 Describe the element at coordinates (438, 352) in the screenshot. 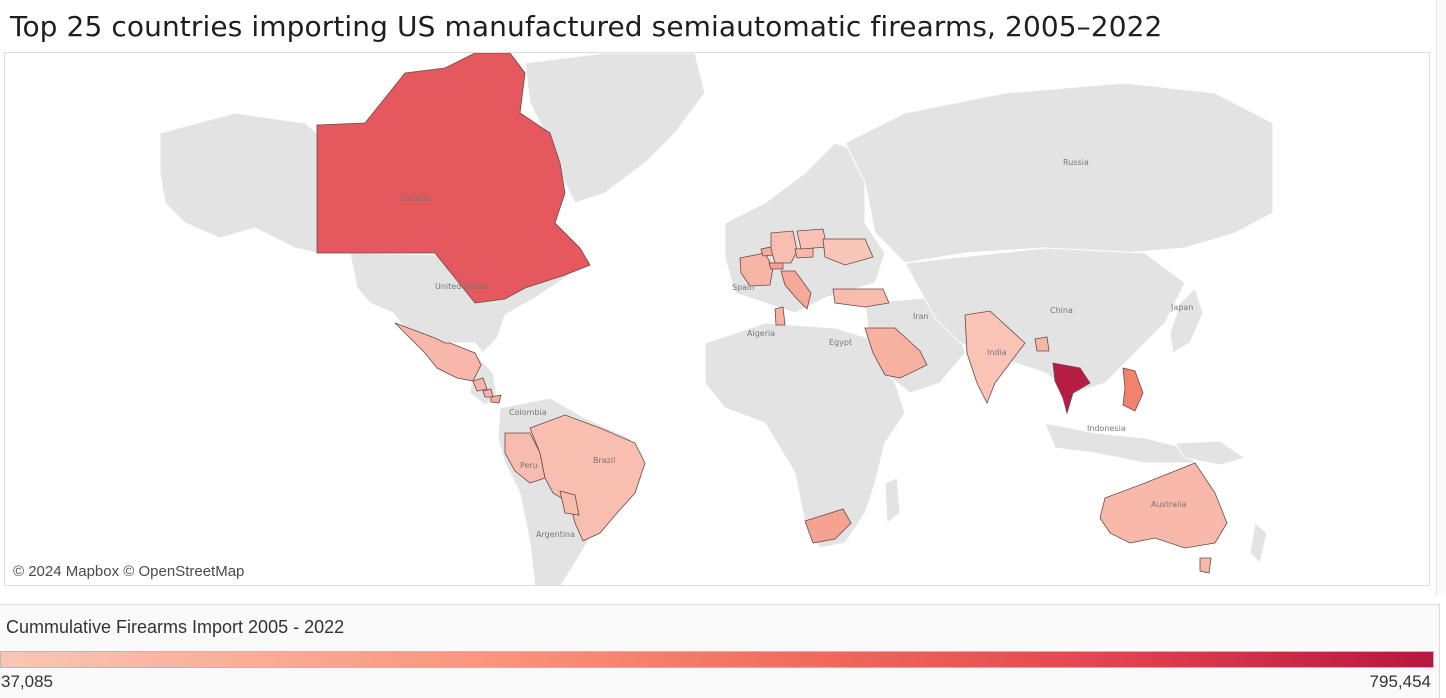

I see `country-mexico` at that location.